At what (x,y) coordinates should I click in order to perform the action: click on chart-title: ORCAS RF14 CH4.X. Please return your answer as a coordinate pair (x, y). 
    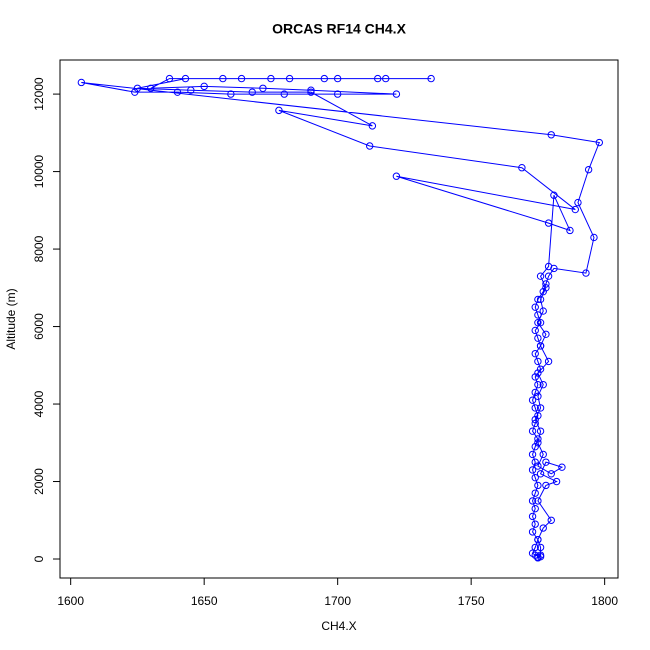
    Looking at the image, I should click on (339, 29).